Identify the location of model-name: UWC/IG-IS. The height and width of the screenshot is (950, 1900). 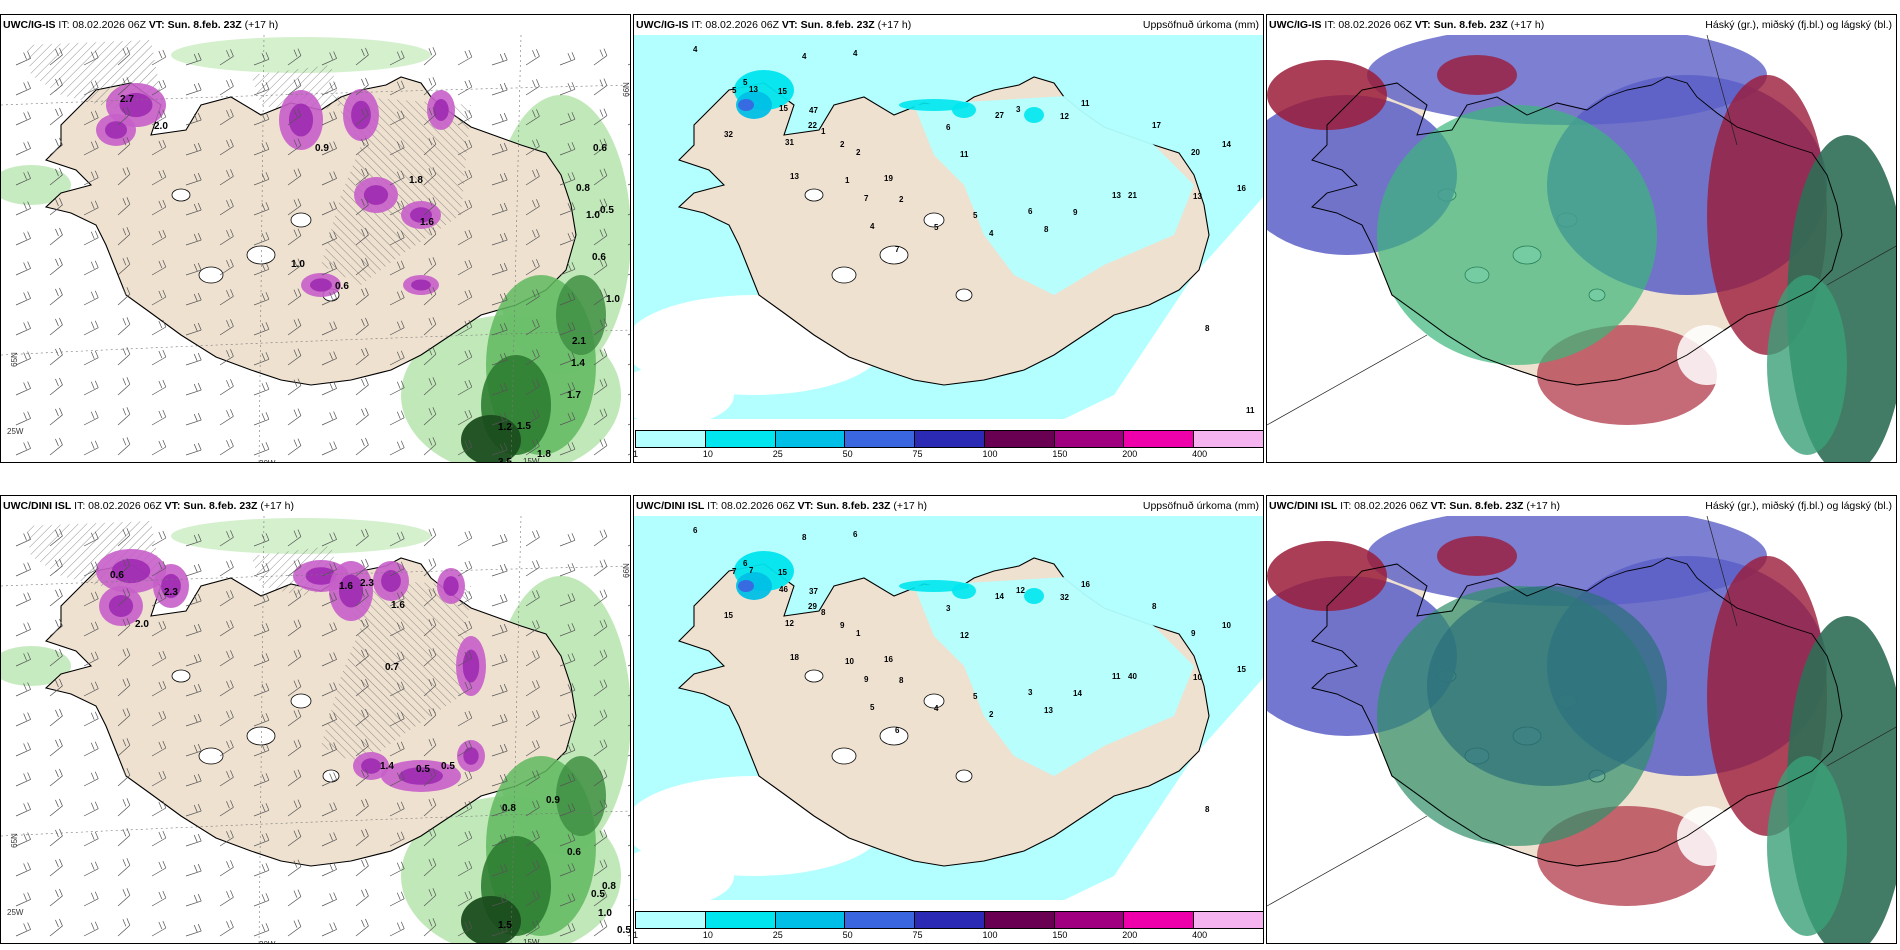
(29, 25).